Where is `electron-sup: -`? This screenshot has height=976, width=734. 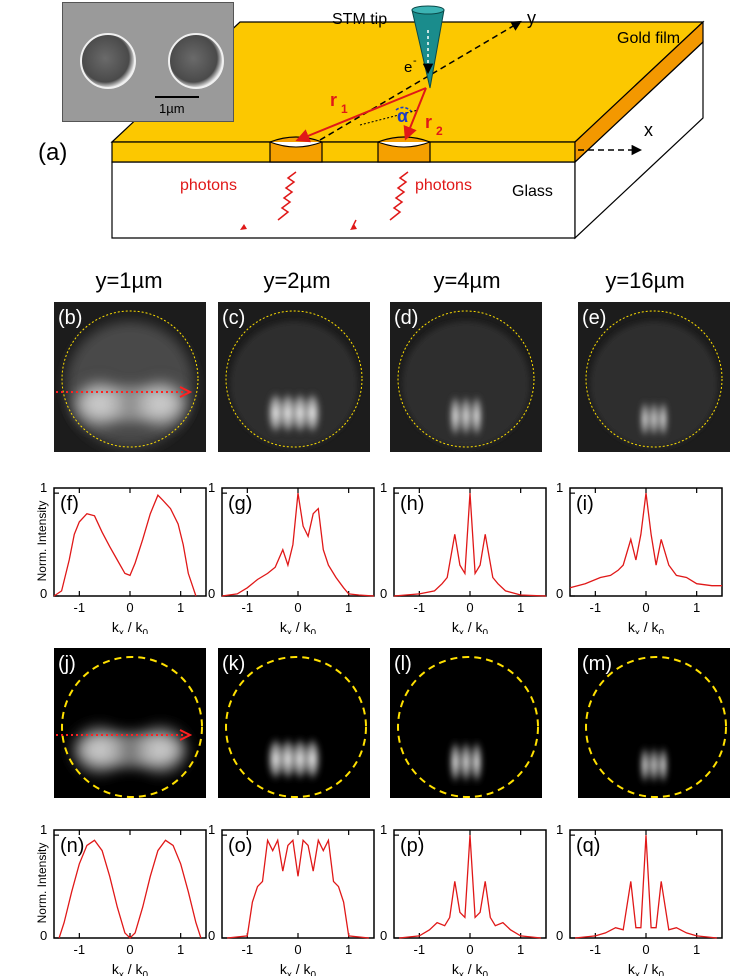
electron-sup: - is located at coordinates (415, 61).